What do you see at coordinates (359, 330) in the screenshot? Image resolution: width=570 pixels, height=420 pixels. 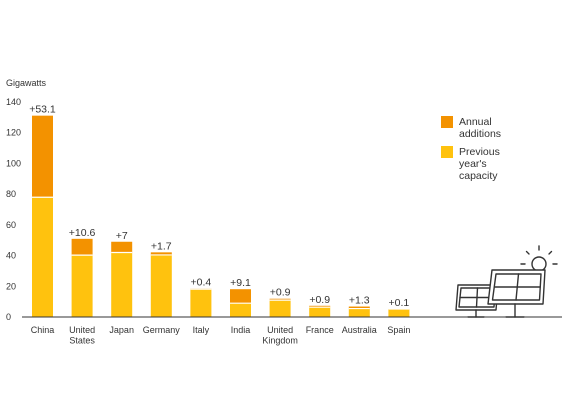 I see `category-label: Australia` at bounding box center [359, 330].